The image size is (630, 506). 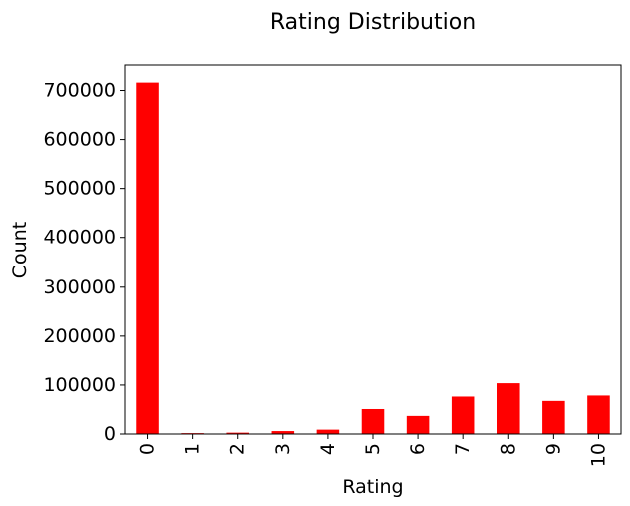 I want to click on x-tick-label: 3, so click(x=283, y=449).